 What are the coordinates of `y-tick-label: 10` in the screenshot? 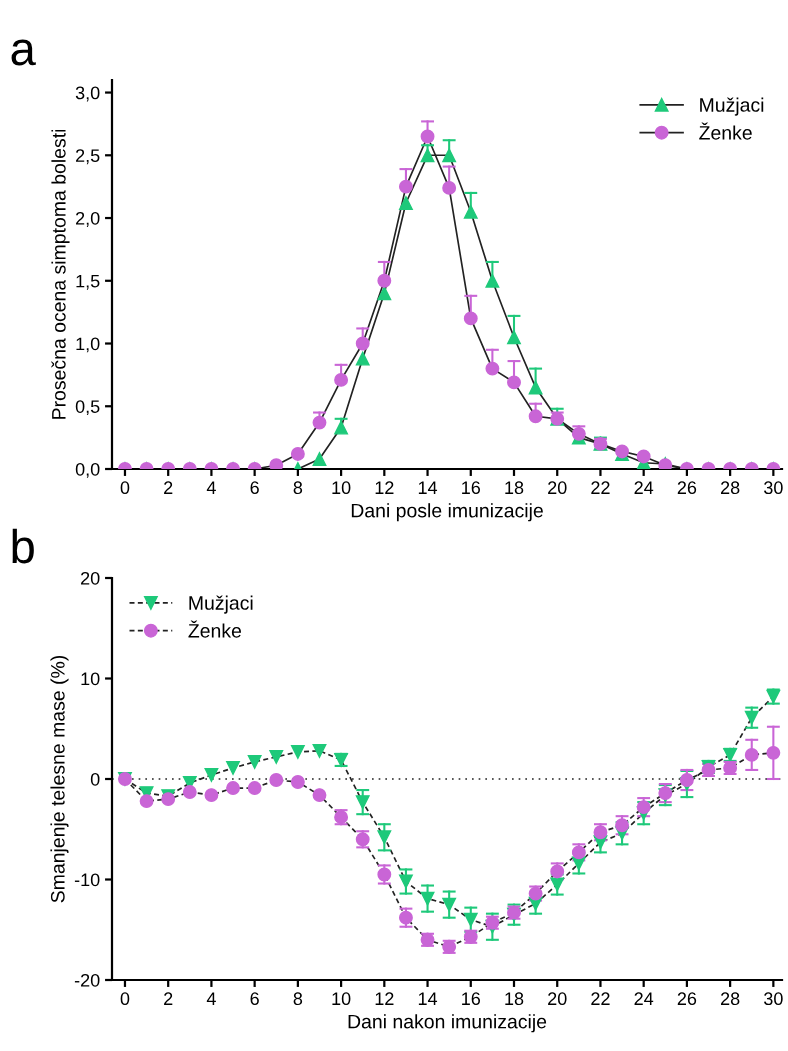 It's located at (90, 679).